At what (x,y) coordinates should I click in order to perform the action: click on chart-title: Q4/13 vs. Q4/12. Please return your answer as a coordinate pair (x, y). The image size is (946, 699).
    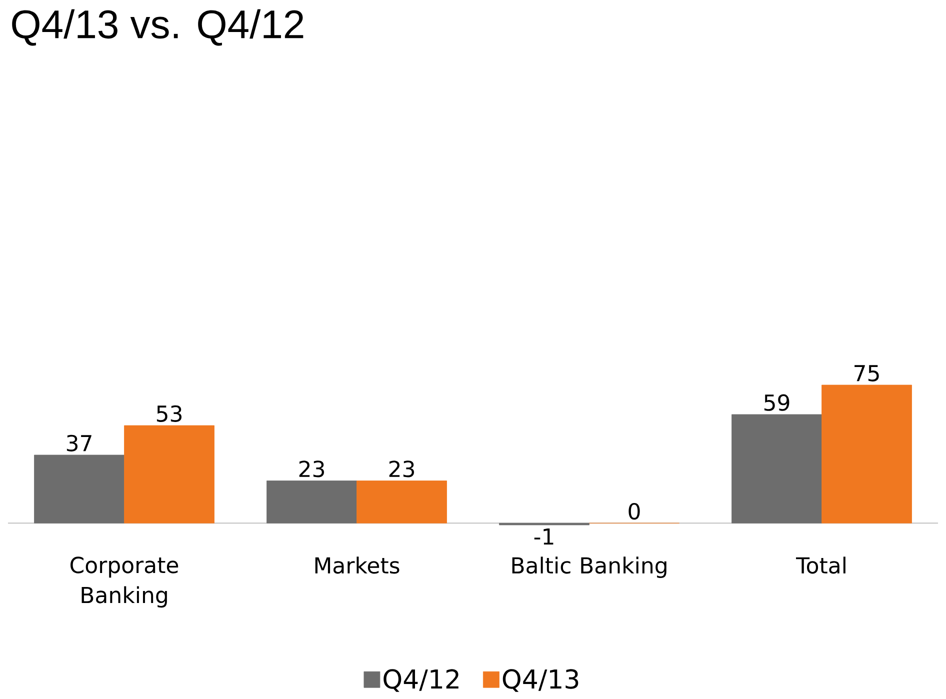
    Looking at the image, I should click on (158, 27).